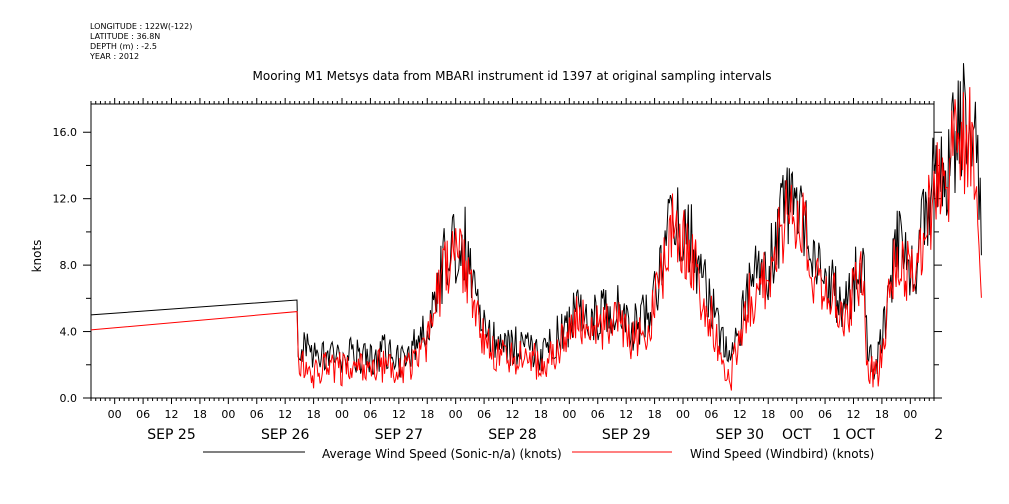 Image resolution: width=1009 pixels, height=504 pixels. Describe the element at coordinates (626, 435) in the screenshot. I see `x-day-label: SEP 29` at that location.